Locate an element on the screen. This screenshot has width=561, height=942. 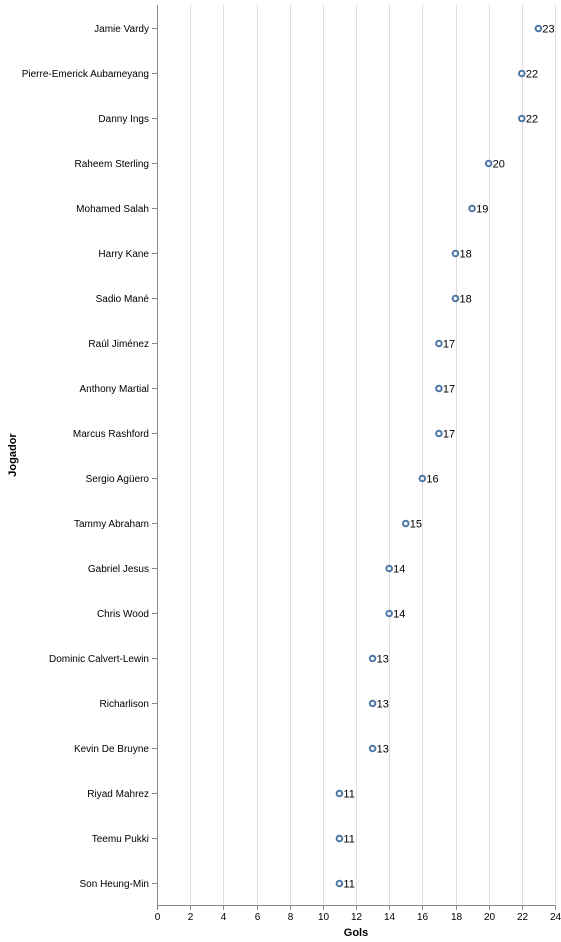
y-tick-label-1: Pierre-Emerick Aubameyang is located at coordinates (85, 74).